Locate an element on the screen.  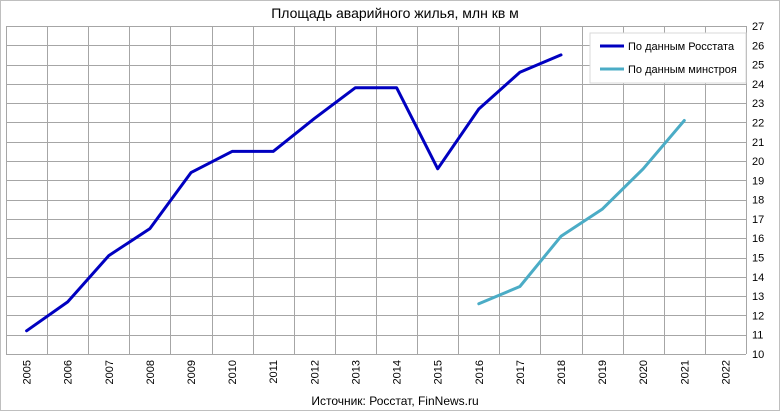
y-tick-label: 11 is located at coordinates (757, 336).